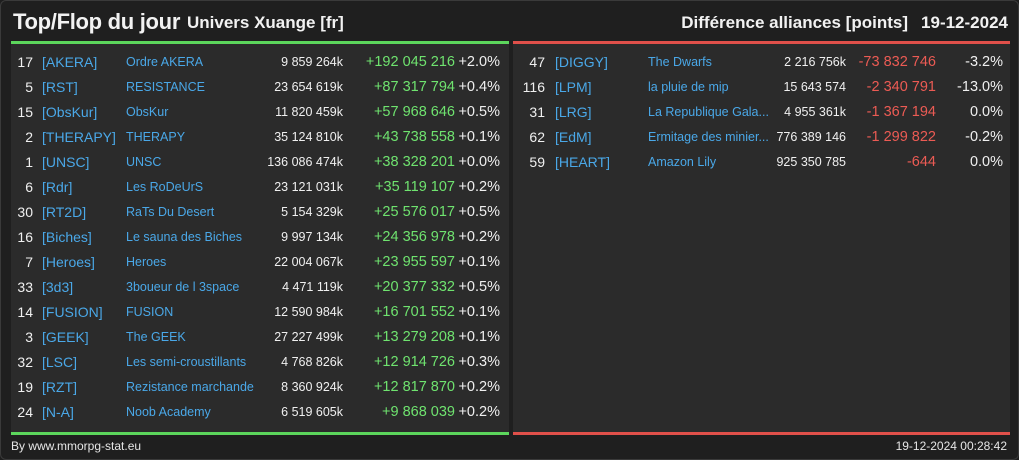 The image size is (1019, 460). What do you see at coordinates (573, 87) in the screenshot?
I see `alliance-tag-link: [LPM]` at bounding box center [573, 87].